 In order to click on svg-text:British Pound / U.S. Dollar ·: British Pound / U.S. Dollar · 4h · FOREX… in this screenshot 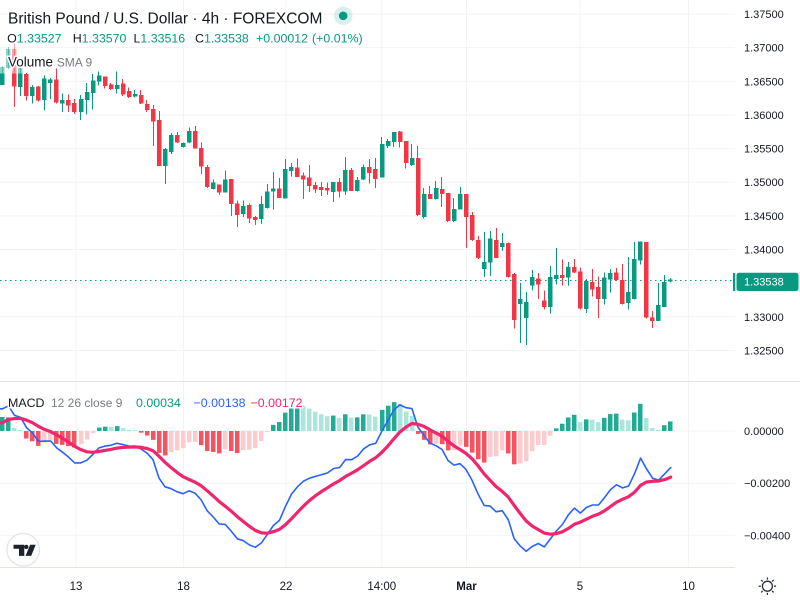, I will do `click(165, 18)`.